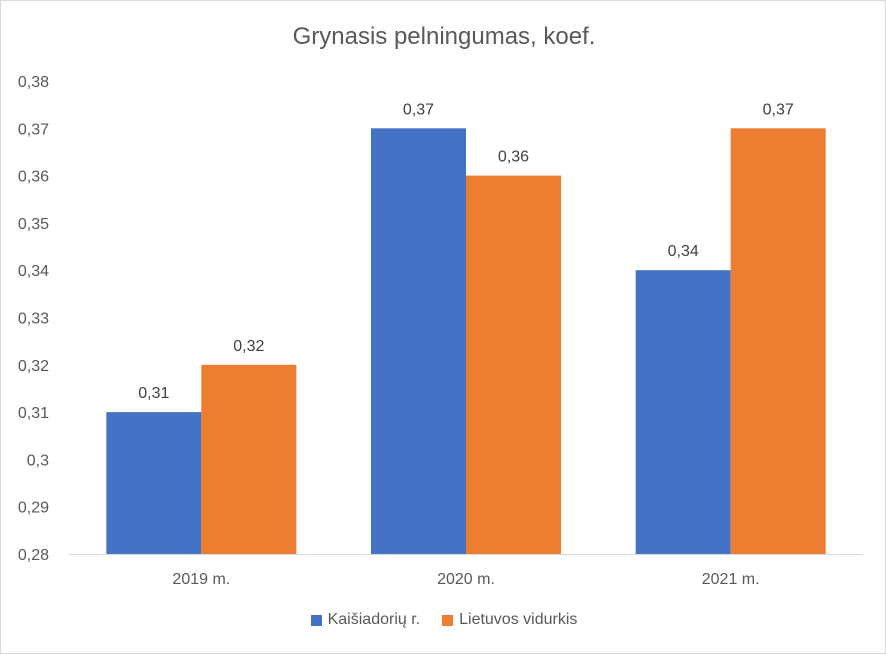 Image resolution: width=886 pixels, height=655 pixels. What do you see at coordinates (444, 36) in the screenshot?
I see `chart-title: Grynasis pelningumas, koef.` at bounding box center [444, 36].